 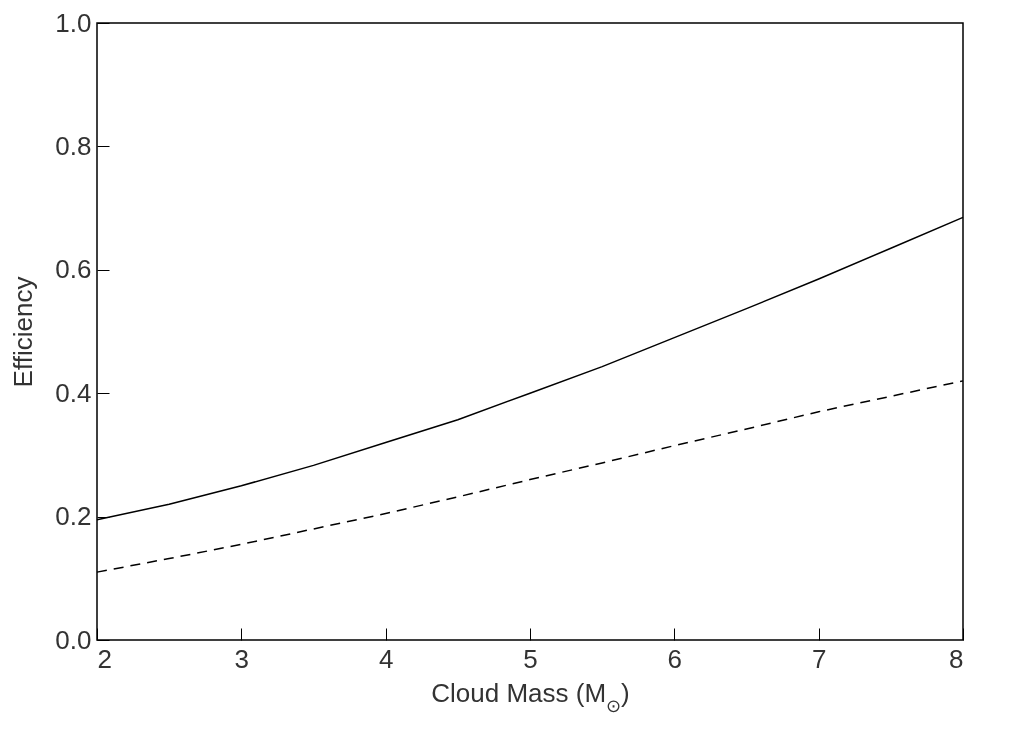 I want to click on y-tick-label: 0.2, so click(x=73, y=516).